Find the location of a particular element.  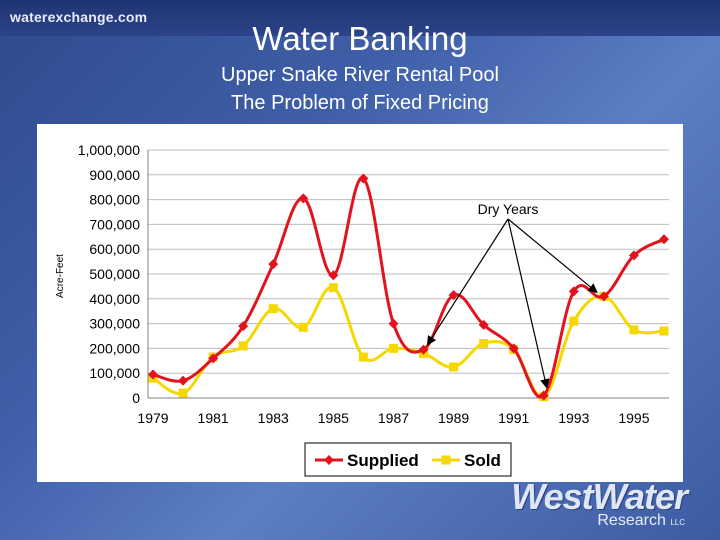

legend-marker-sold is located at coordinates (446, 460).